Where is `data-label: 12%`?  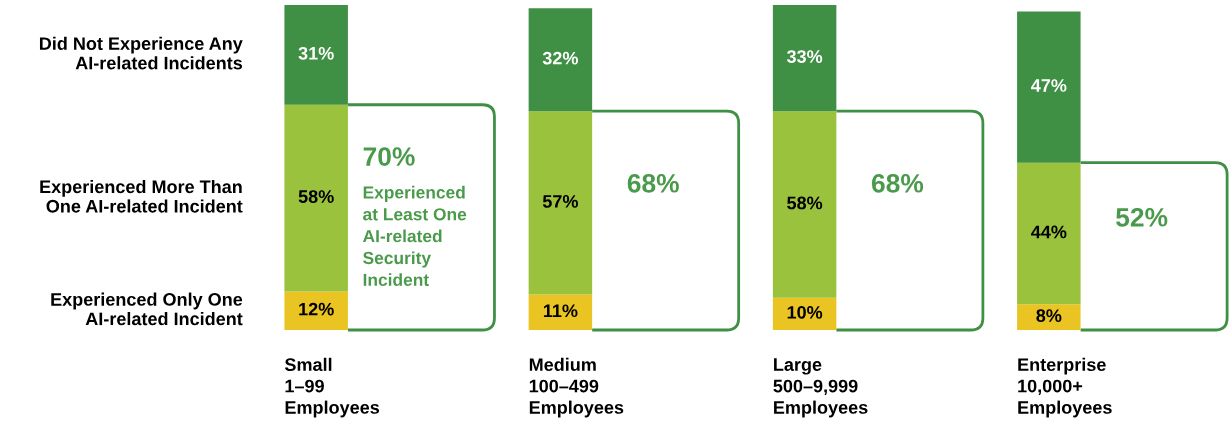
data-label: 12% is located at coordinates (316, 309).